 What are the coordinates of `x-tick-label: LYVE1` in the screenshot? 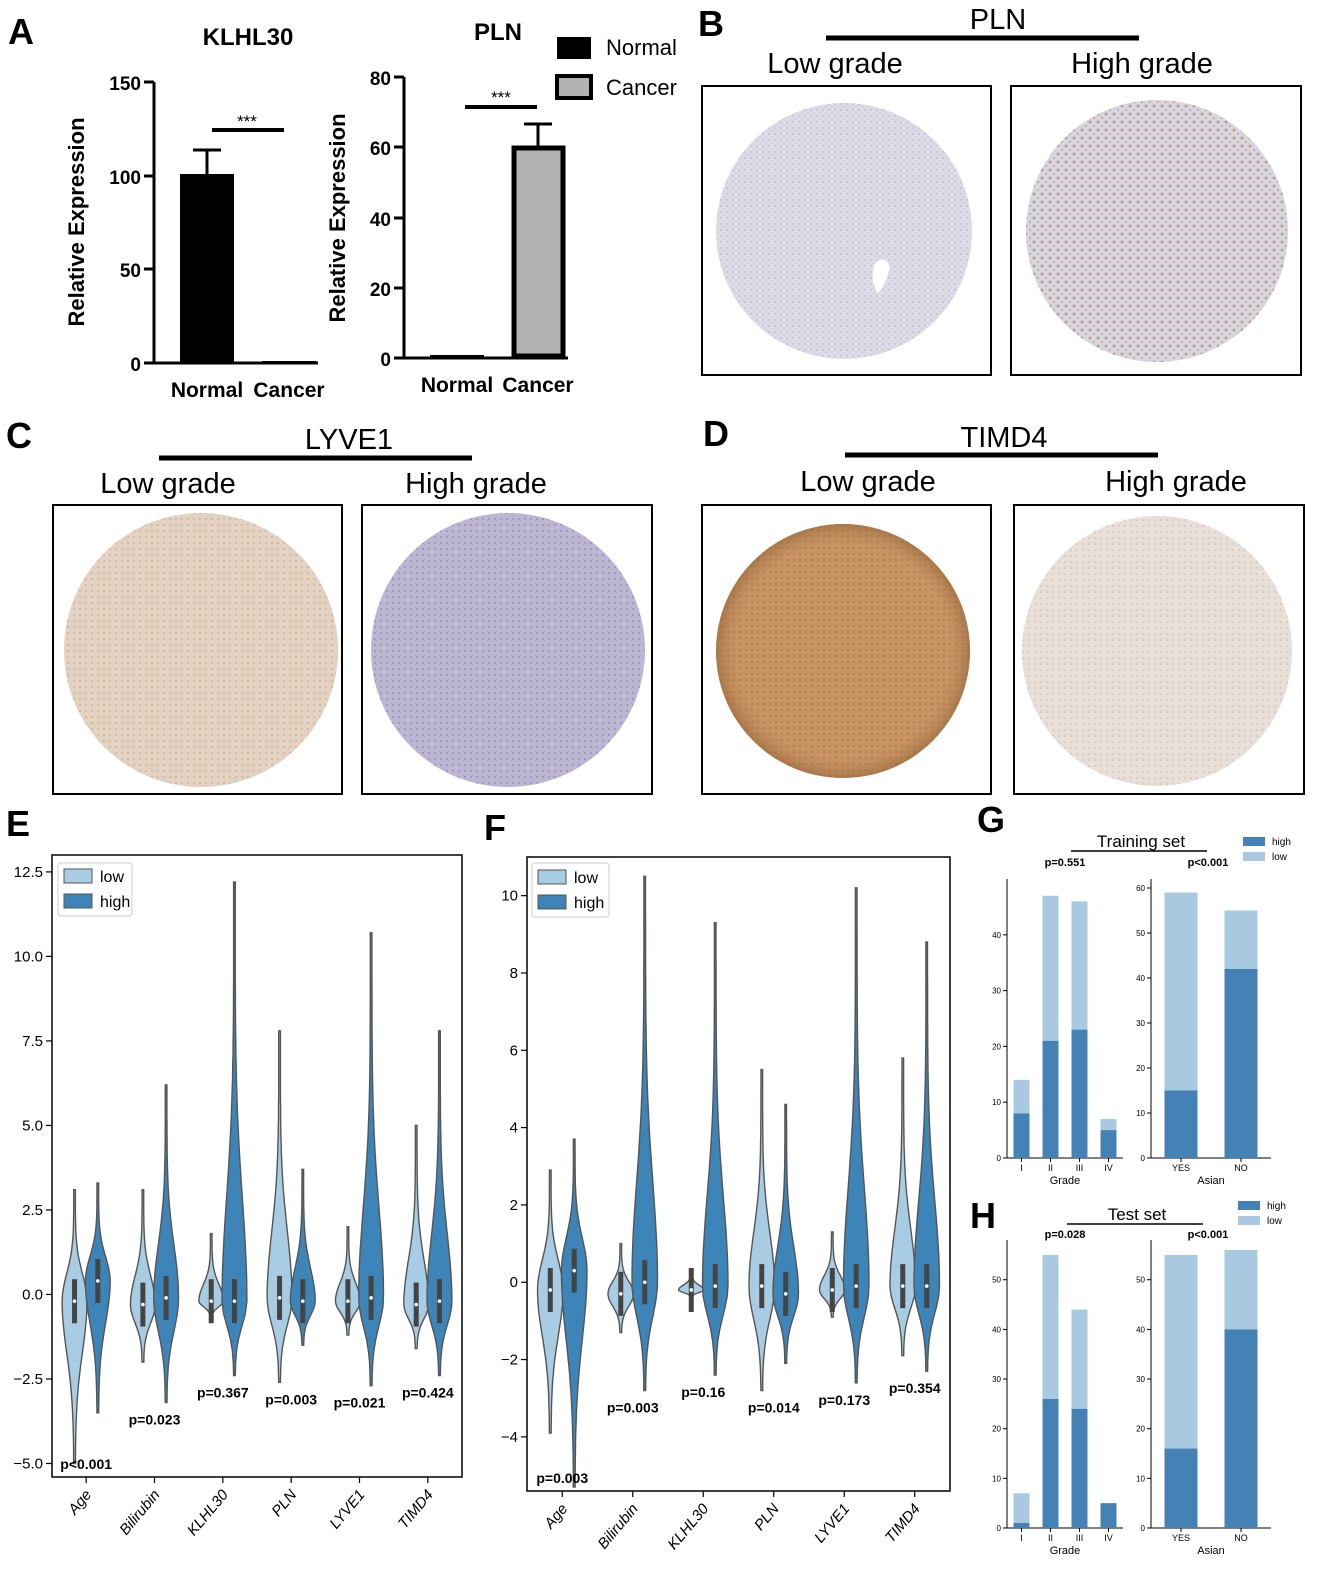 It's located at (347, 1510).